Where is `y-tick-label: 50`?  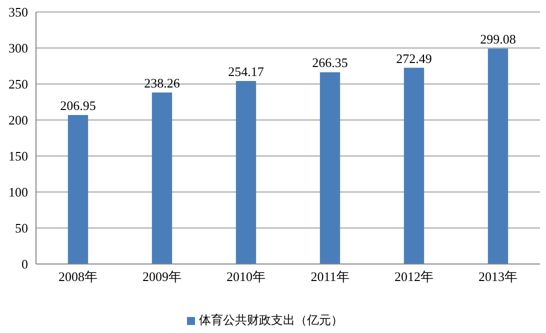
y-tick-label: 50 is located at coordinates (21, 228).